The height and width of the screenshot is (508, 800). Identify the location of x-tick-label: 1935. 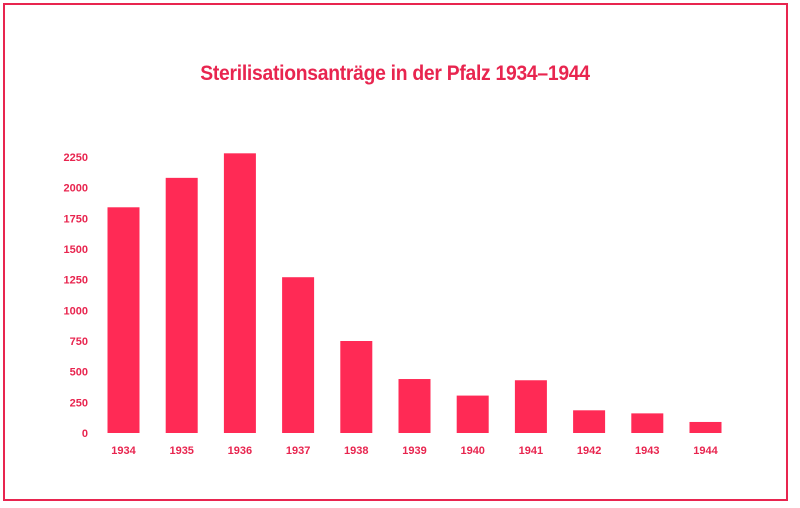
(181, 451).